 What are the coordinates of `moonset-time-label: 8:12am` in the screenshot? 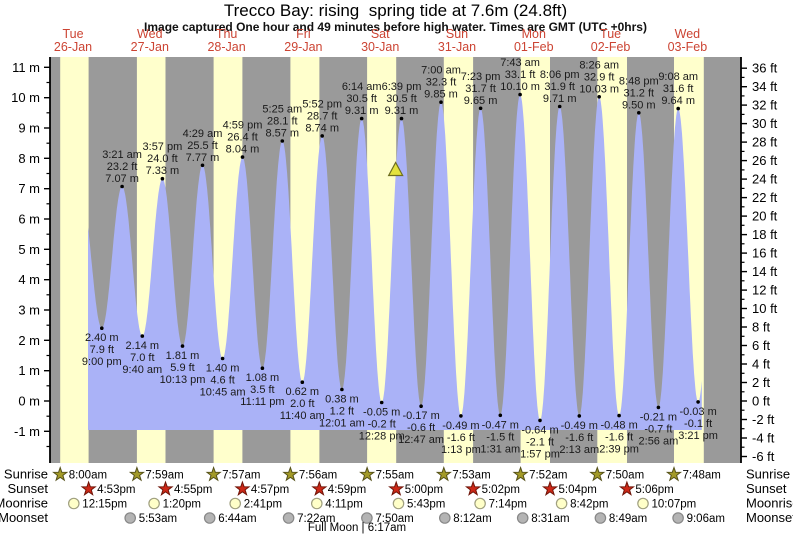 It's located at (472, 519).